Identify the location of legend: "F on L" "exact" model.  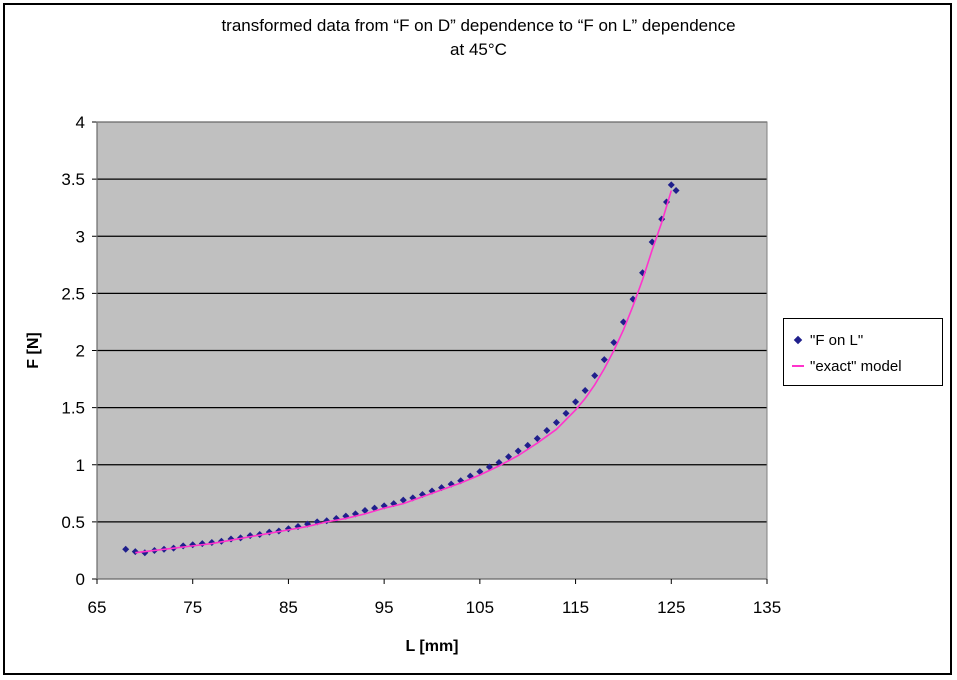
(863, 352).